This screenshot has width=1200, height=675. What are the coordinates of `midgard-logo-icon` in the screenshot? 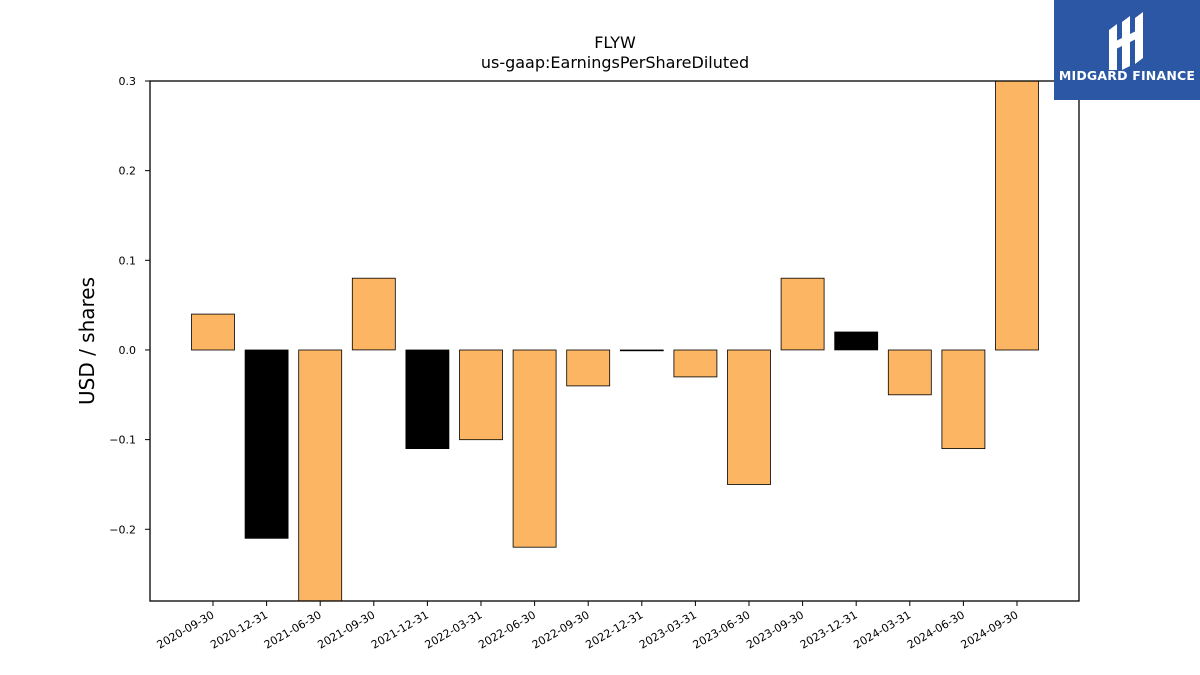 It's located at (1126, 41).